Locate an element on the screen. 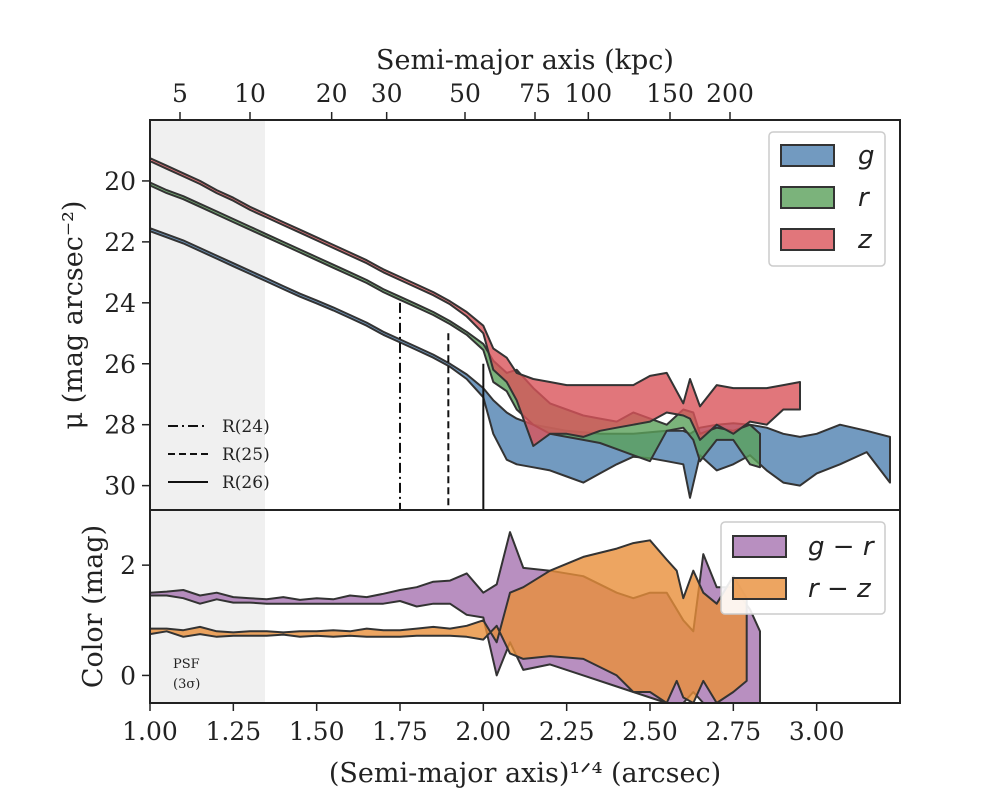  top-axis-label: Semi-major axis (kpc) is located at coordinates (525, 60).